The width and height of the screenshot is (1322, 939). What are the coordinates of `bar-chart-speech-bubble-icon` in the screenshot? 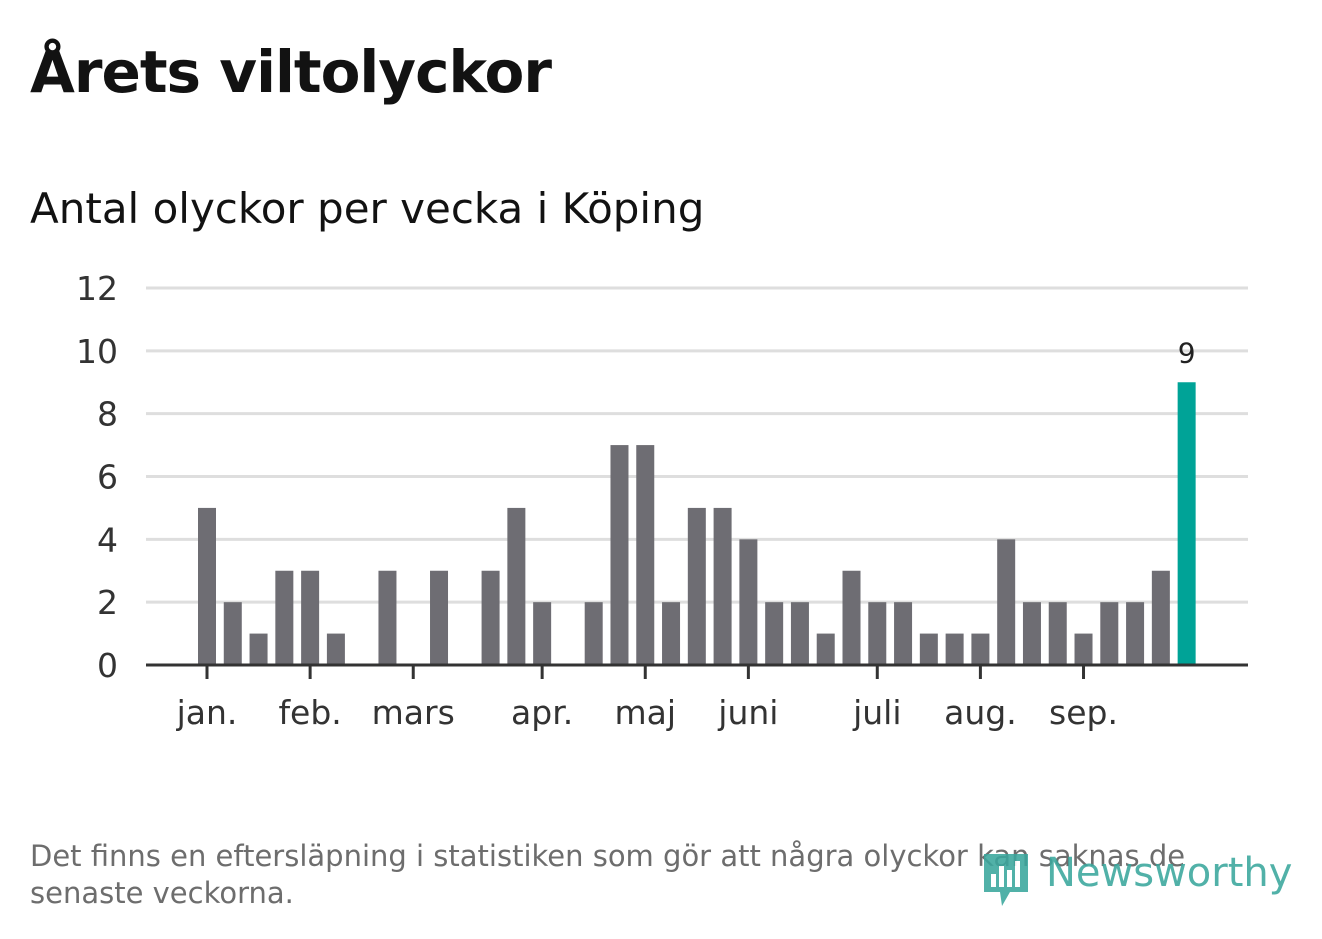 It's located at (1006, 880).